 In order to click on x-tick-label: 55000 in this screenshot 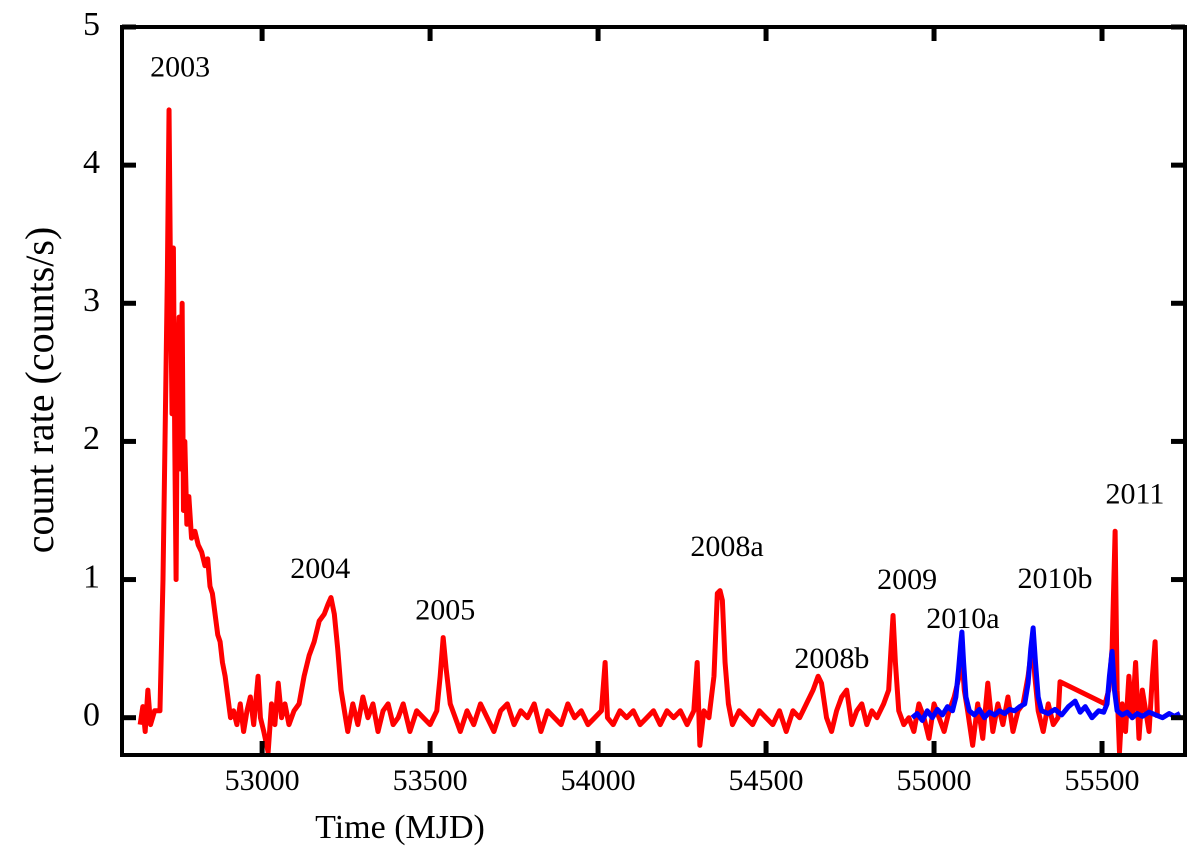, I will do `click(934, 780)`.